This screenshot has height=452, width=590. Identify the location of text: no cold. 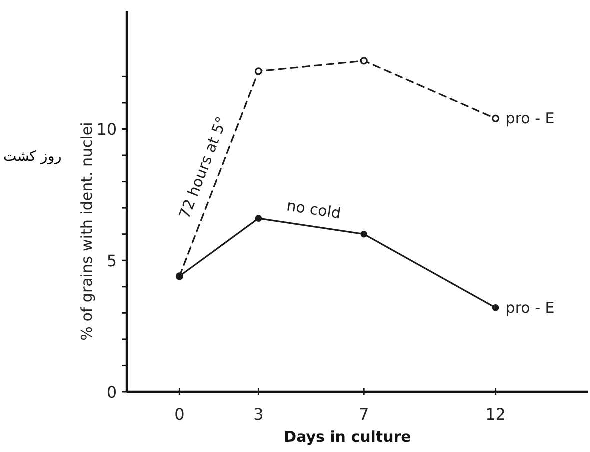
(314, 209).